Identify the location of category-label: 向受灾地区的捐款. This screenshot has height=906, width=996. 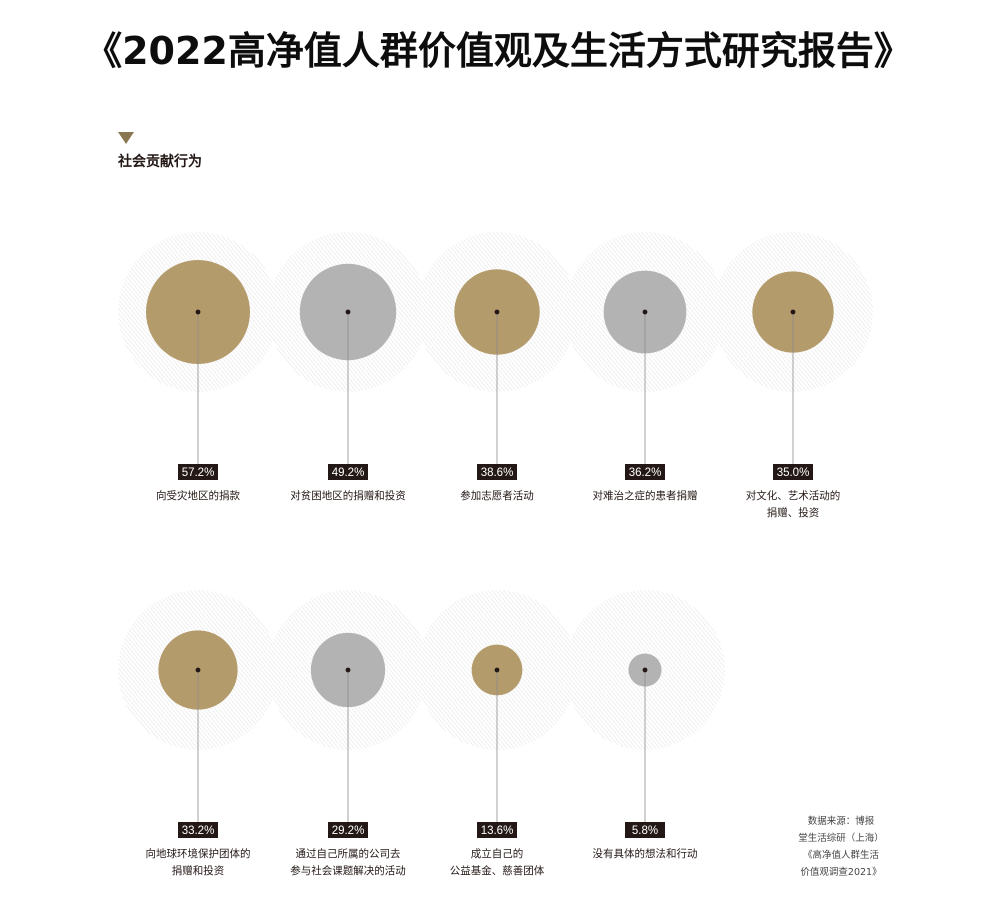
(198, 495).